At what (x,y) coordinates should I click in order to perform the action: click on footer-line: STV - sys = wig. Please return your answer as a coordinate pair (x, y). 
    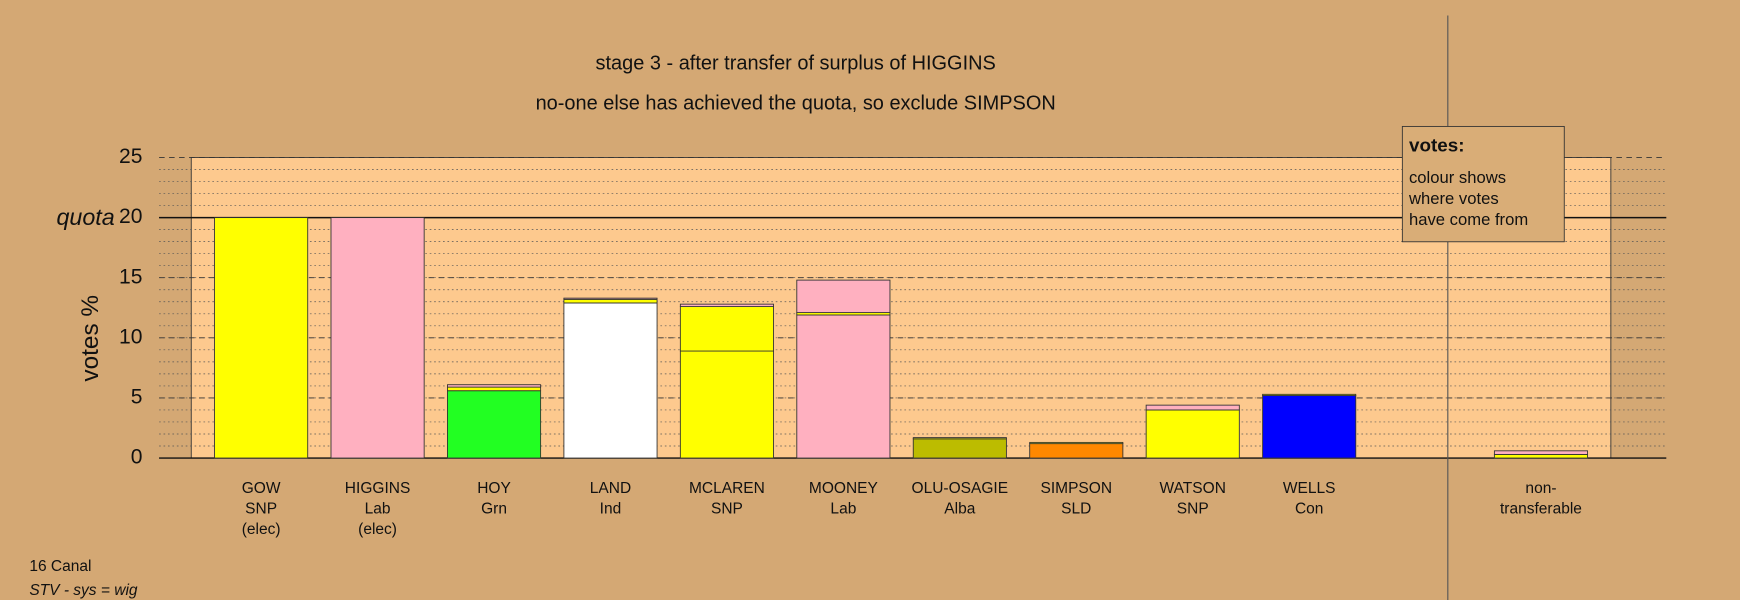
    Looking at the image, I should click on (83, 590).